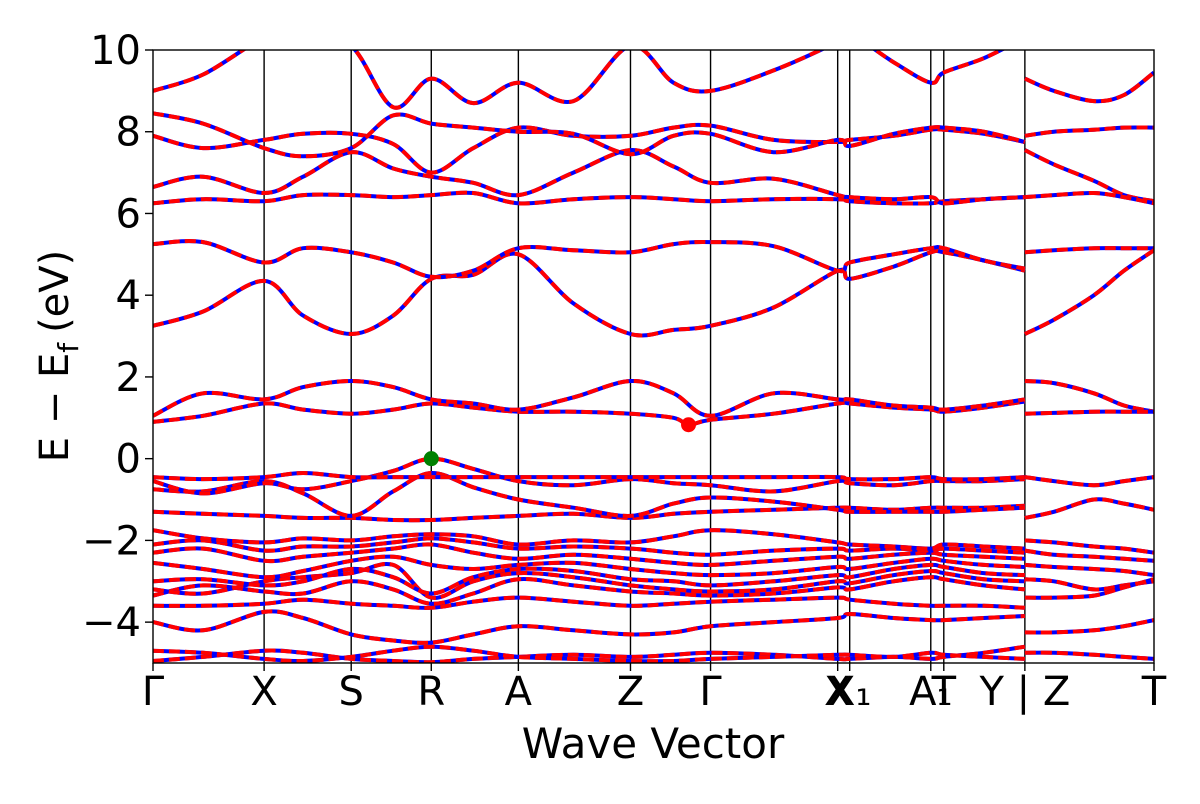  What do you see at coordinates (1089, 198) in the screenshot?
I see `band-26-dashed` at bounding box center [1089, 198].